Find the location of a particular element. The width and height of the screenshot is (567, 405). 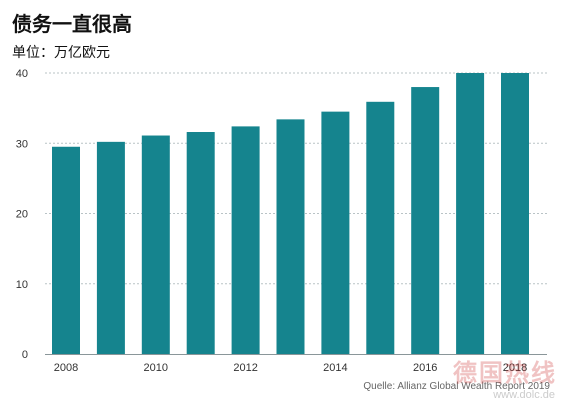

x-axis-ticks: 2008 2010 2012 2014 2016 2018 is located at coordinates (290, 368).